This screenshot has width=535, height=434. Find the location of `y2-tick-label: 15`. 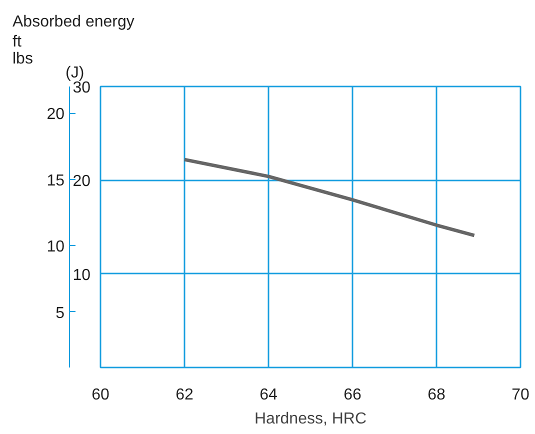

y2-tick-label: 15 is located at coordinates (55, 181).